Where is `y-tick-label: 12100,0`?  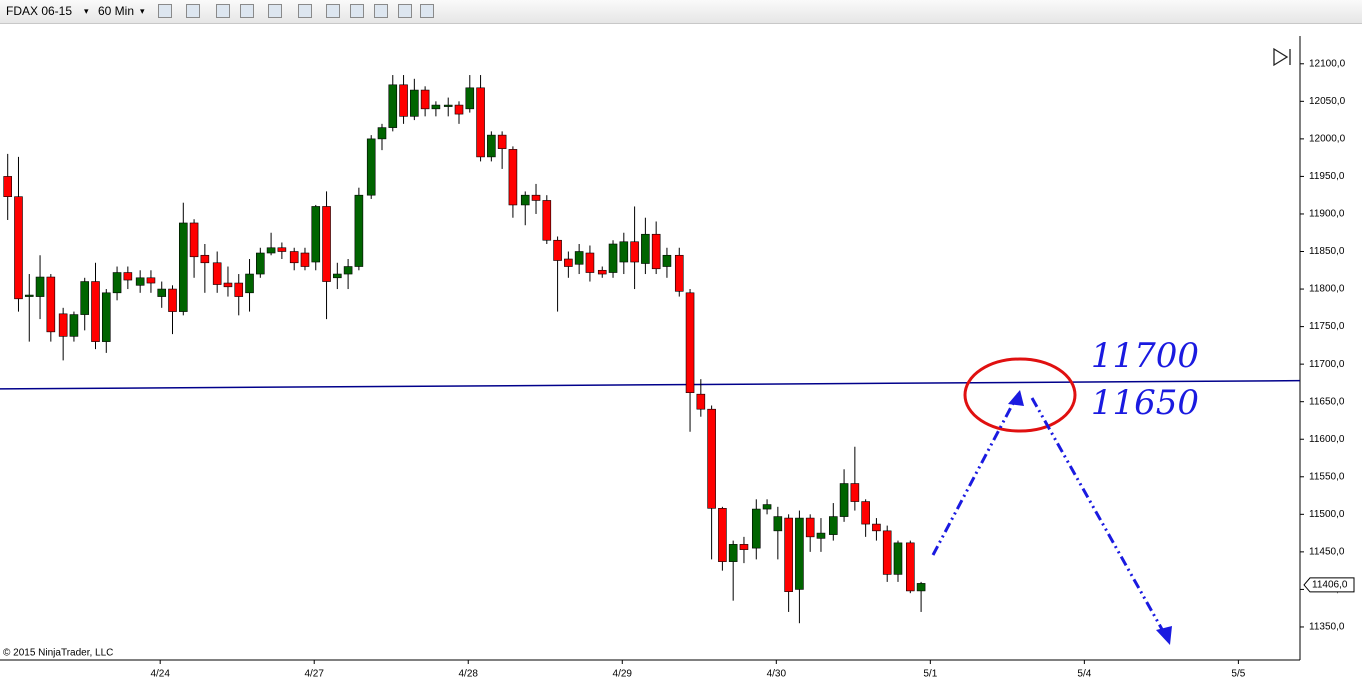
y-tick-label: 12100,0 is located at coordinates (1327, 63).